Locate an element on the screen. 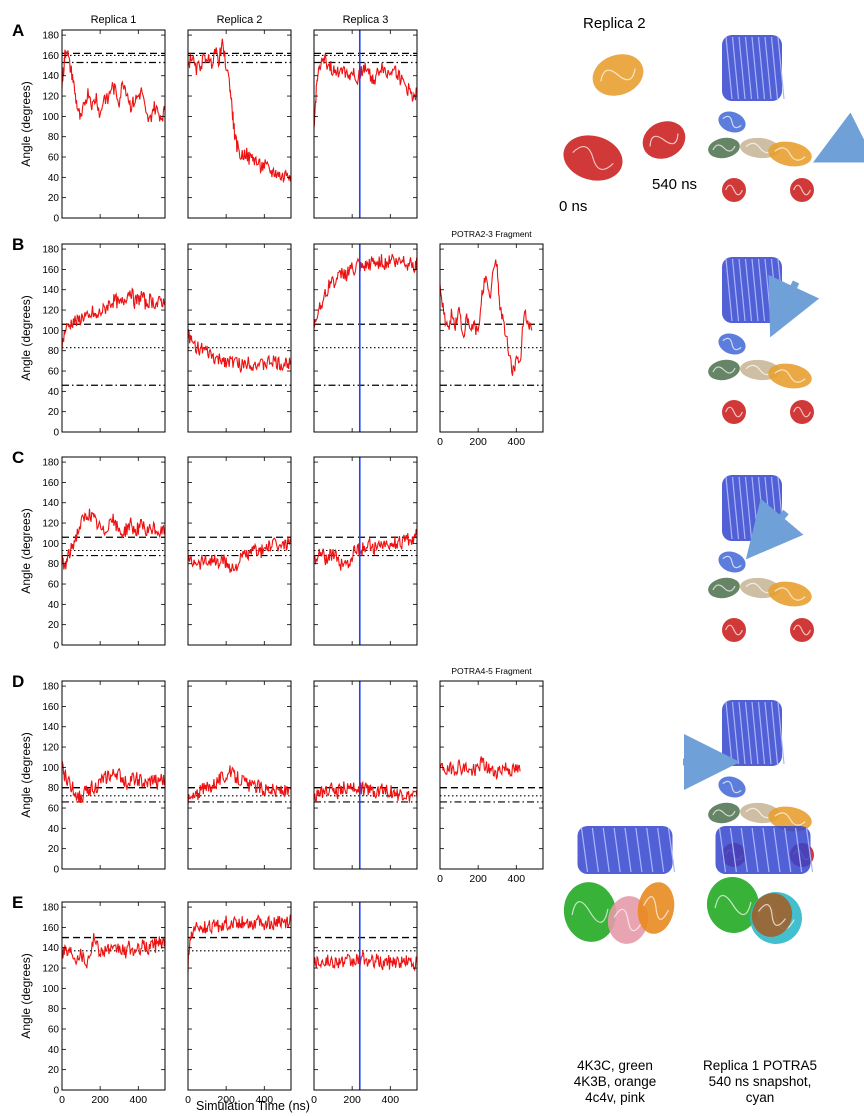 This screenshot has height=1116, width=864. y-tick-label: 160 is located at coordinates (50, 928).